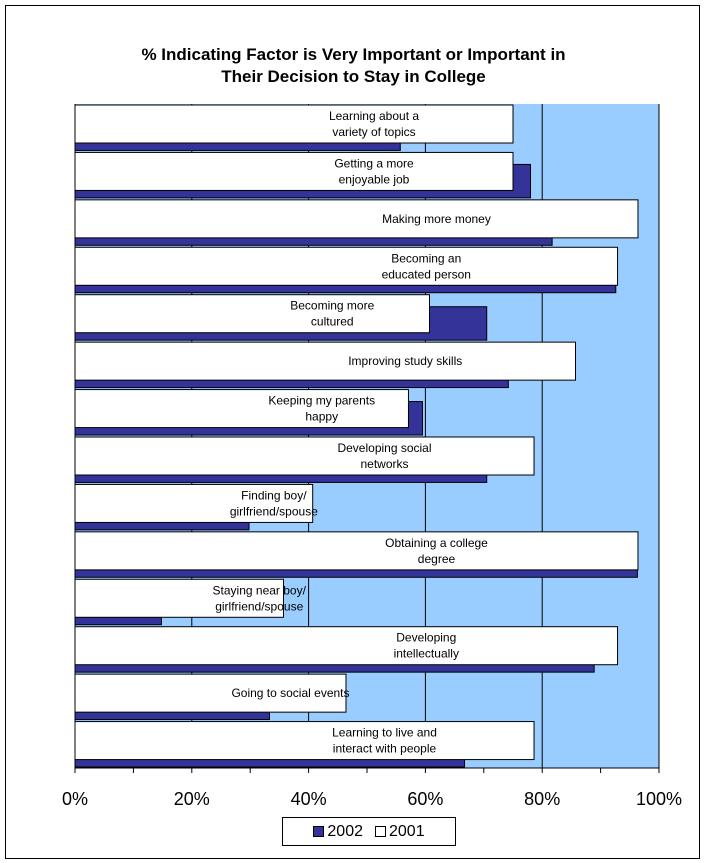 The height and width of the screenshot is (863, 707). I want to click on bar-2001-developing-social-networks, so click(304, 456).